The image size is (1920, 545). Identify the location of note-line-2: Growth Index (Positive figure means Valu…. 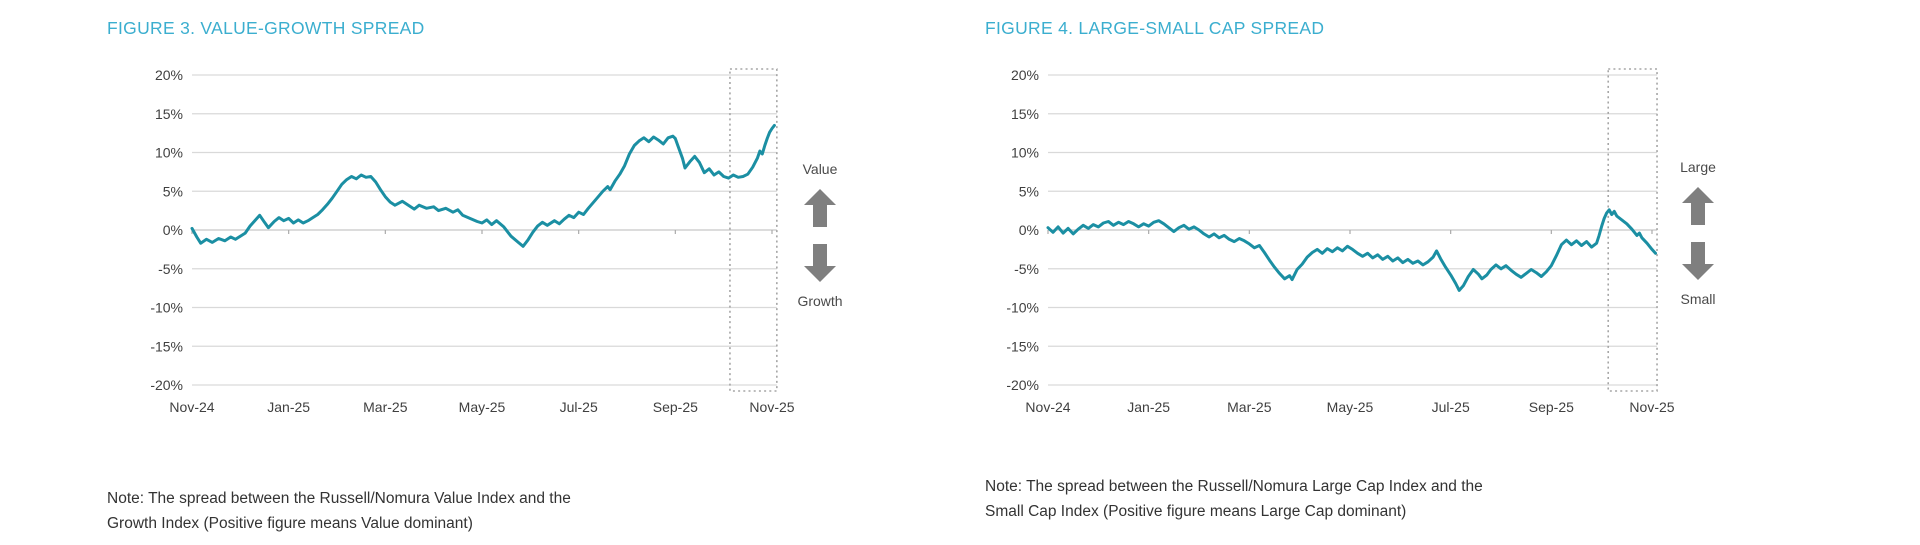
(290, 523).